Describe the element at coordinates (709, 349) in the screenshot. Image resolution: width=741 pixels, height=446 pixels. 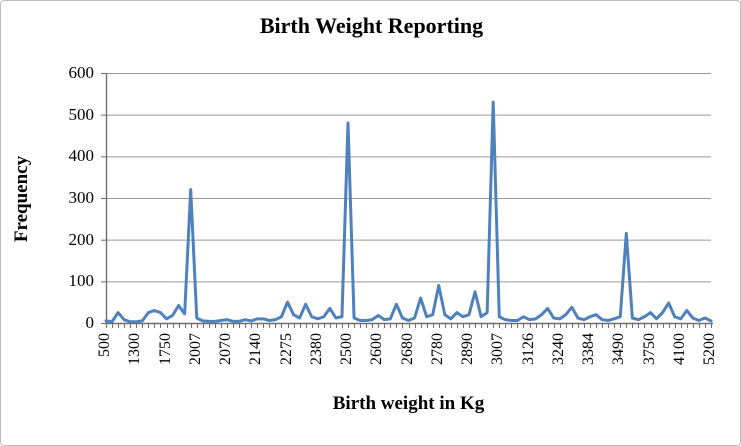
I see `x-tick-label: 5200` at that location.